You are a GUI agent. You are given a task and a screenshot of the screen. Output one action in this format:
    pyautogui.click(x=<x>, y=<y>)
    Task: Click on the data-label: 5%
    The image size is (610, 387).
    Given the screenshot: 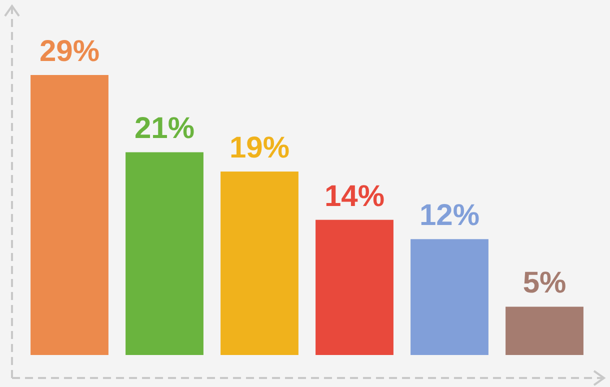 What is the action you would take?
    pyautogui.click(x=544, y=283)
    